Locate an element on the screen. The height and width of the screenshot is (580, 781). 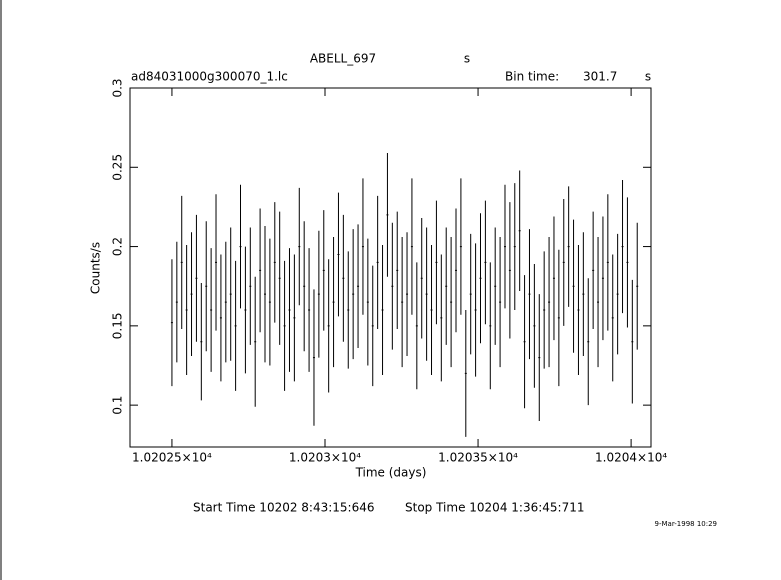
bin-time: 301.7 is located at coordinates (600, 77).